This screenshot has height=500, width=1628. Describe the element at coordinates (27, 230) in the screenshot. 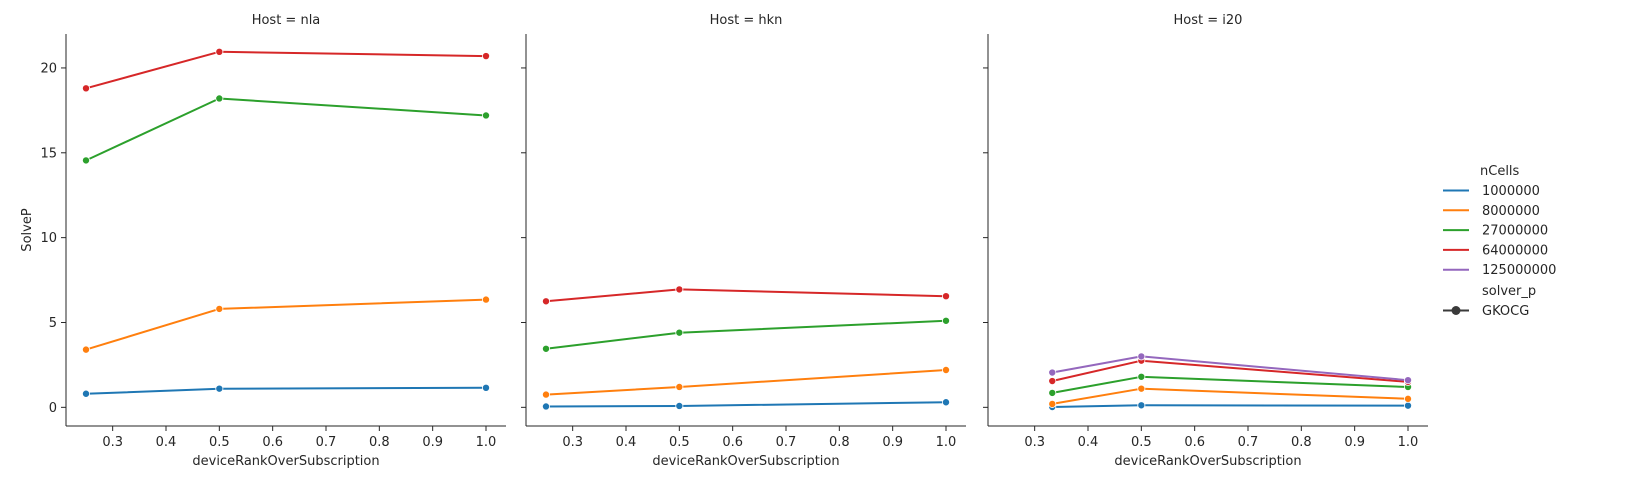

I see `y-axis-label: SolveP` at that location.